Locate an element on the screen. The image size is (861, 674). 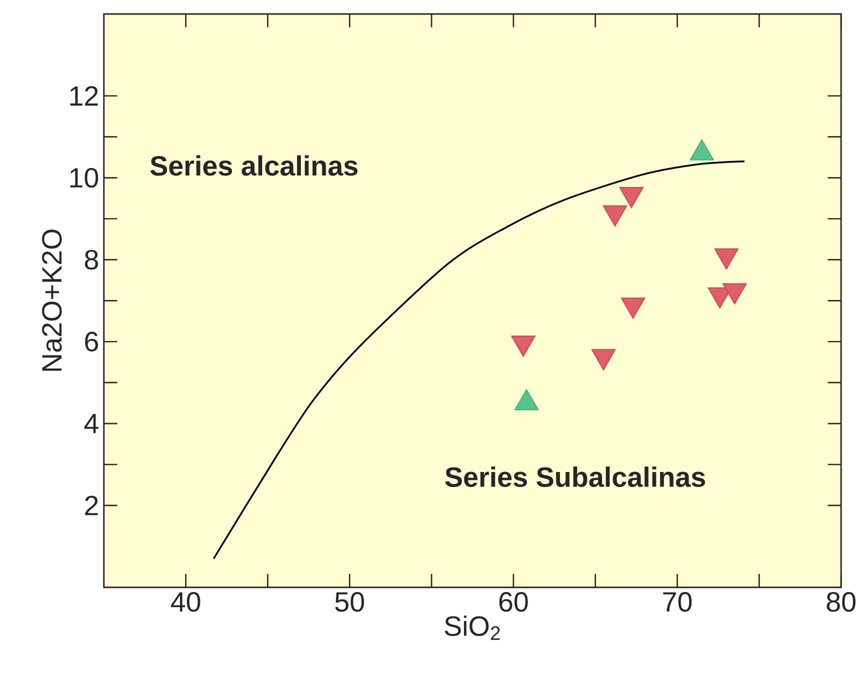
x-tick-label: 60 is located at coordinates (513, 602).